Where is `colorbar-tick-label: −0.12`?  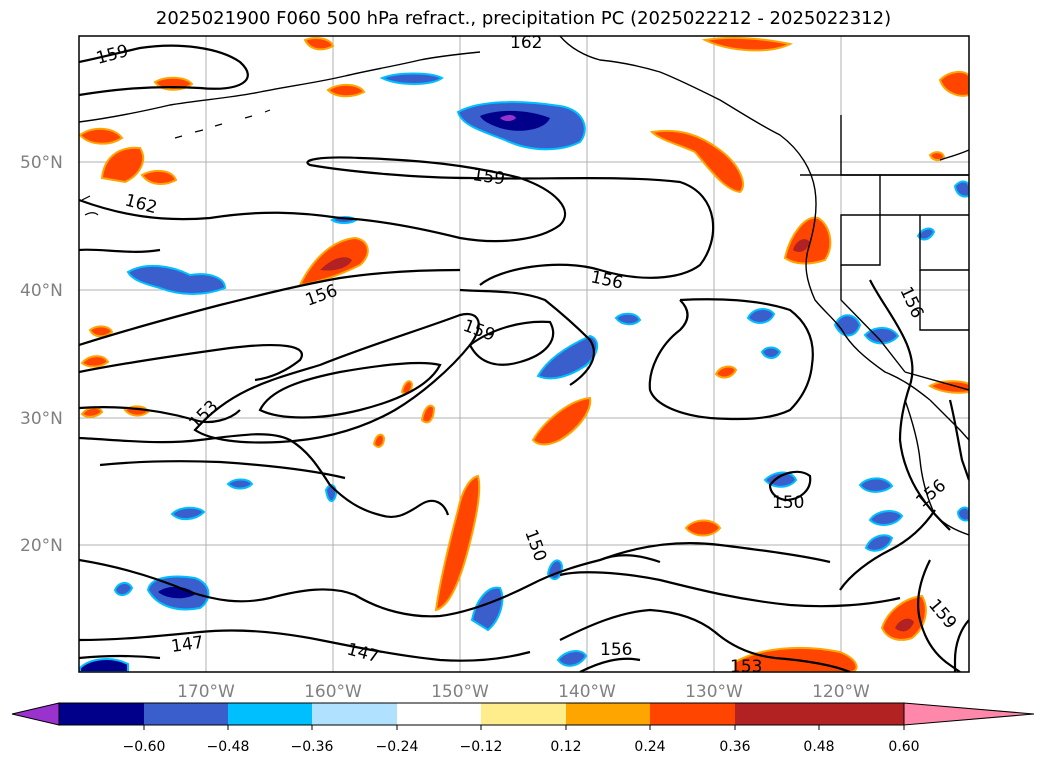 colorbar-tick-label: −0.12 is located at coordinates (481, 747).